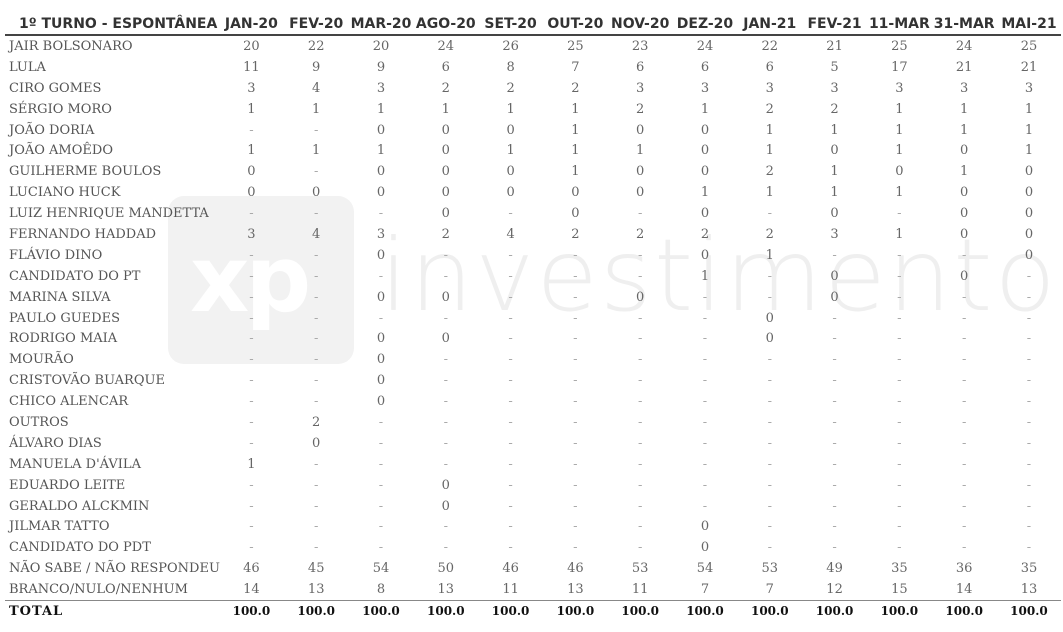 This screenshot has height=632, width=1063. What do you see at coordinates (446, 569) in the screenshot?
I see `table-cell: 50` at bounding box center [446, 569].